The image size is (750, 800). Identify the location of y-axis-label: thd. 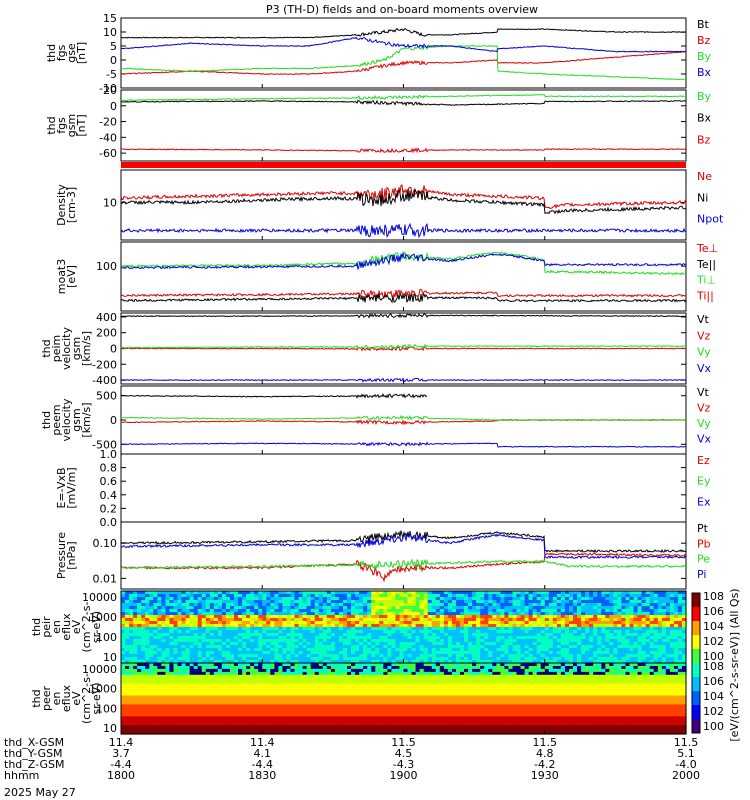
(51, 125).